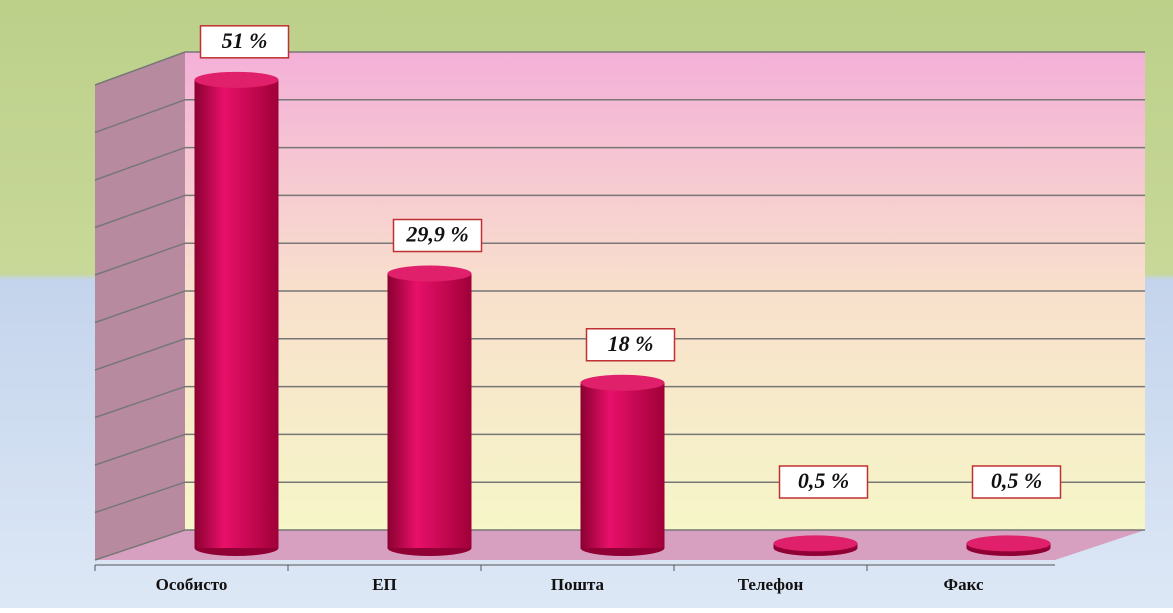 The width and height of the screenshot is (1173, 613). I want to click on value-label: 51 %, so click(245, 40).